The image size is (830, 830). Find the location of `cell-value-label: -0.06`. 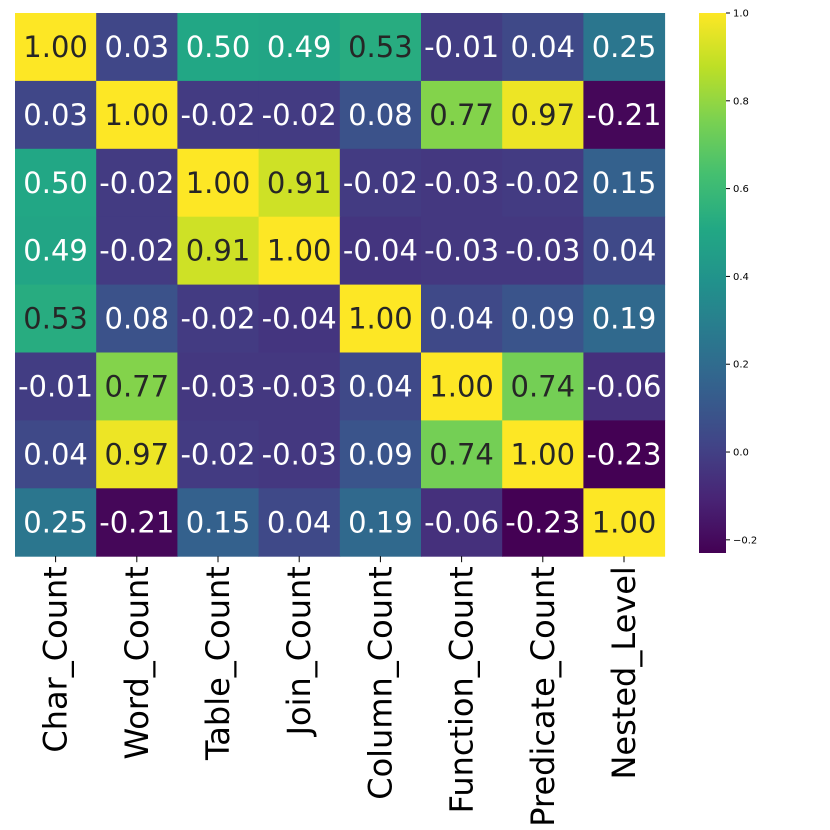

cell-value-label: -0.06 is located at coordinates (461, 522).